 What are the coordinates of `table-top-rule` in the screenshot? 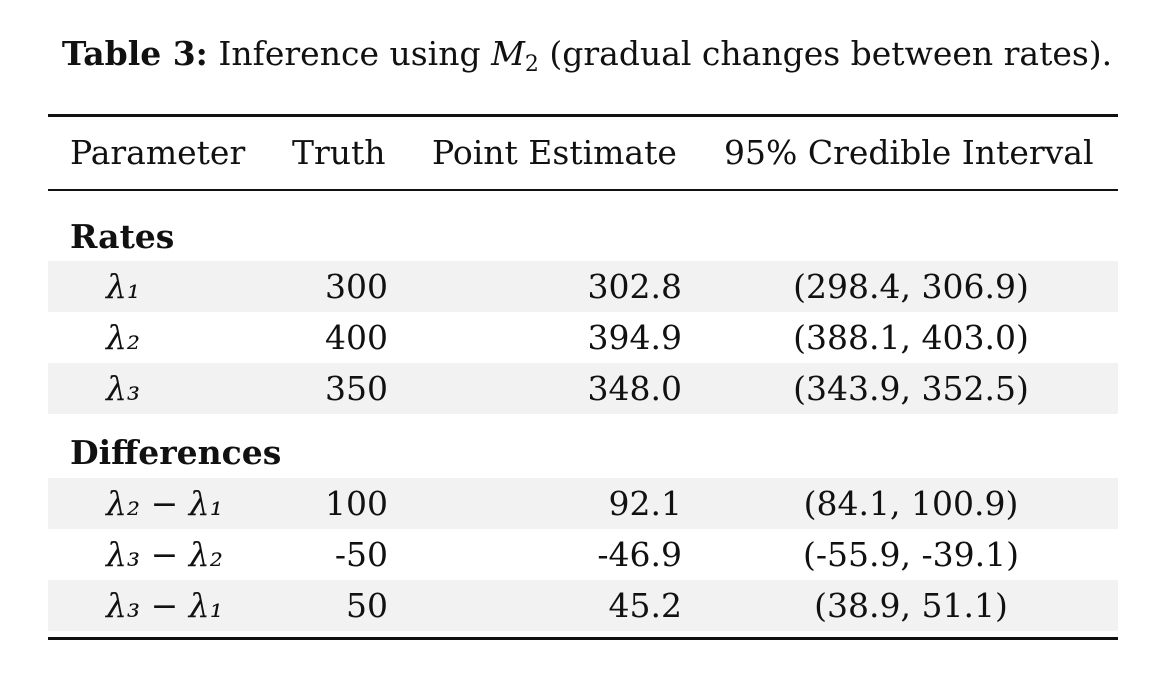 It's located at (583, 115).